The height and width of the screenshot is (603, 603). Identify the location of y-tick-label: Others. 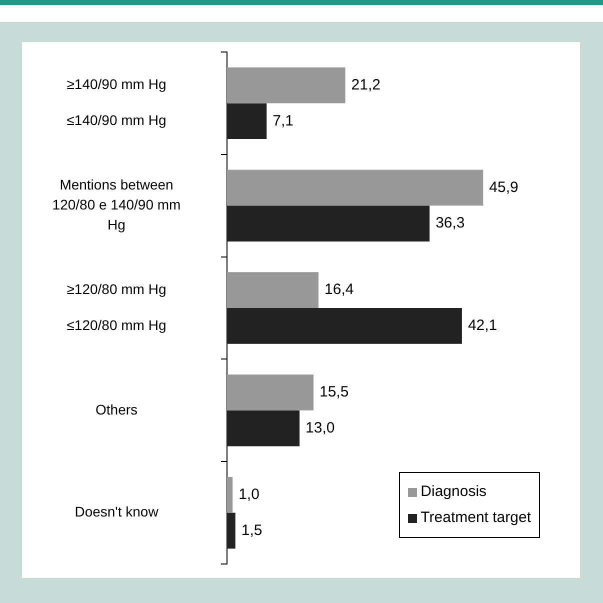
(116, 409).